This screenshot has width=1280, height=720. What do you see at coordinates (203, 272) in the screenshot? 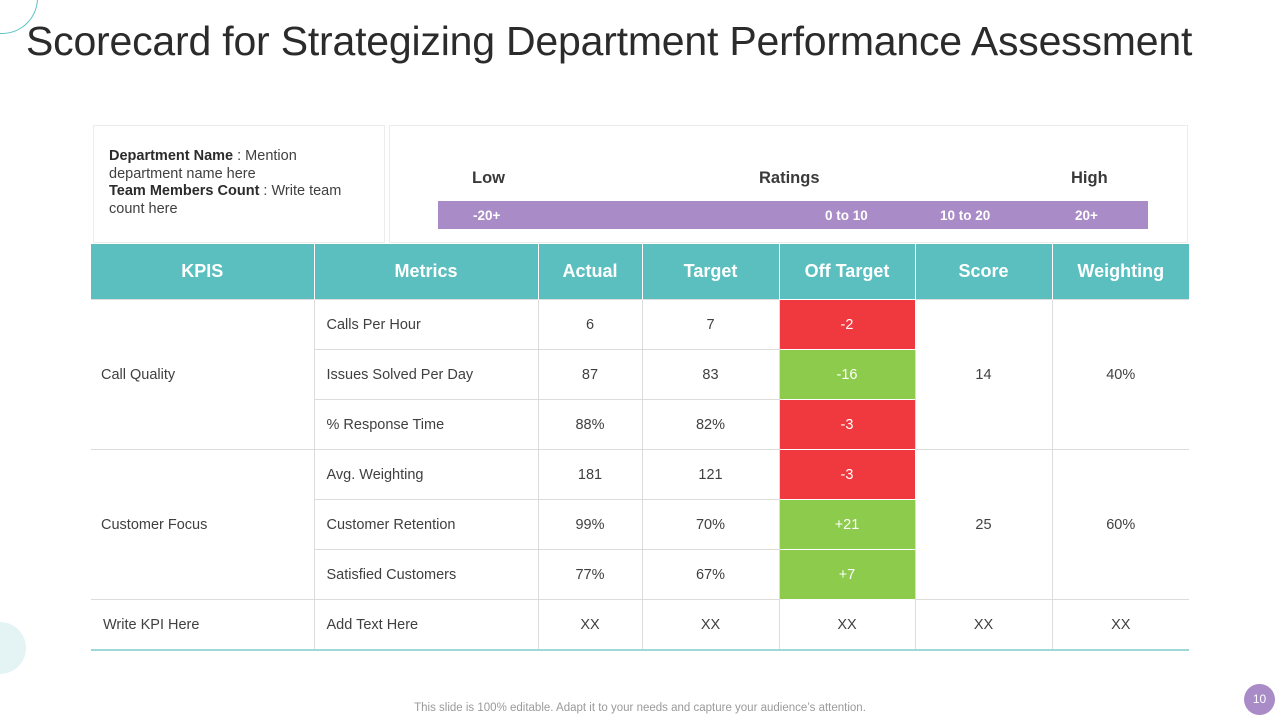
I see `header-kpis: KPIS` at bounding box center [203, 272].